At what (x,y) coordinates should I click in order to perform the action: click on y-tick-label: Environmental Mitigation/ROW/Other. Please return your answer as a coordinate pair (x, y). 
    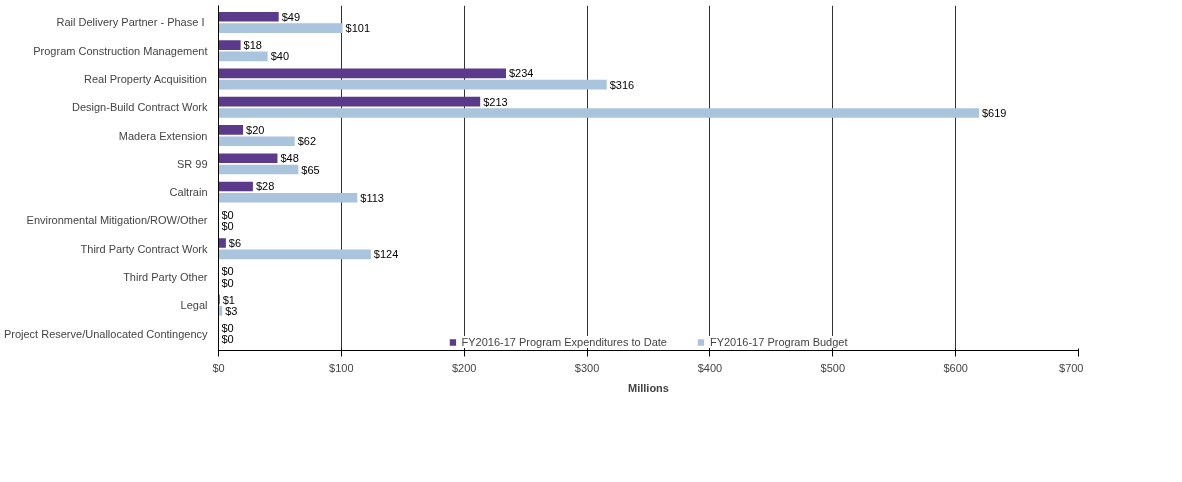
    Looking at the image, I should click on (117, 220).